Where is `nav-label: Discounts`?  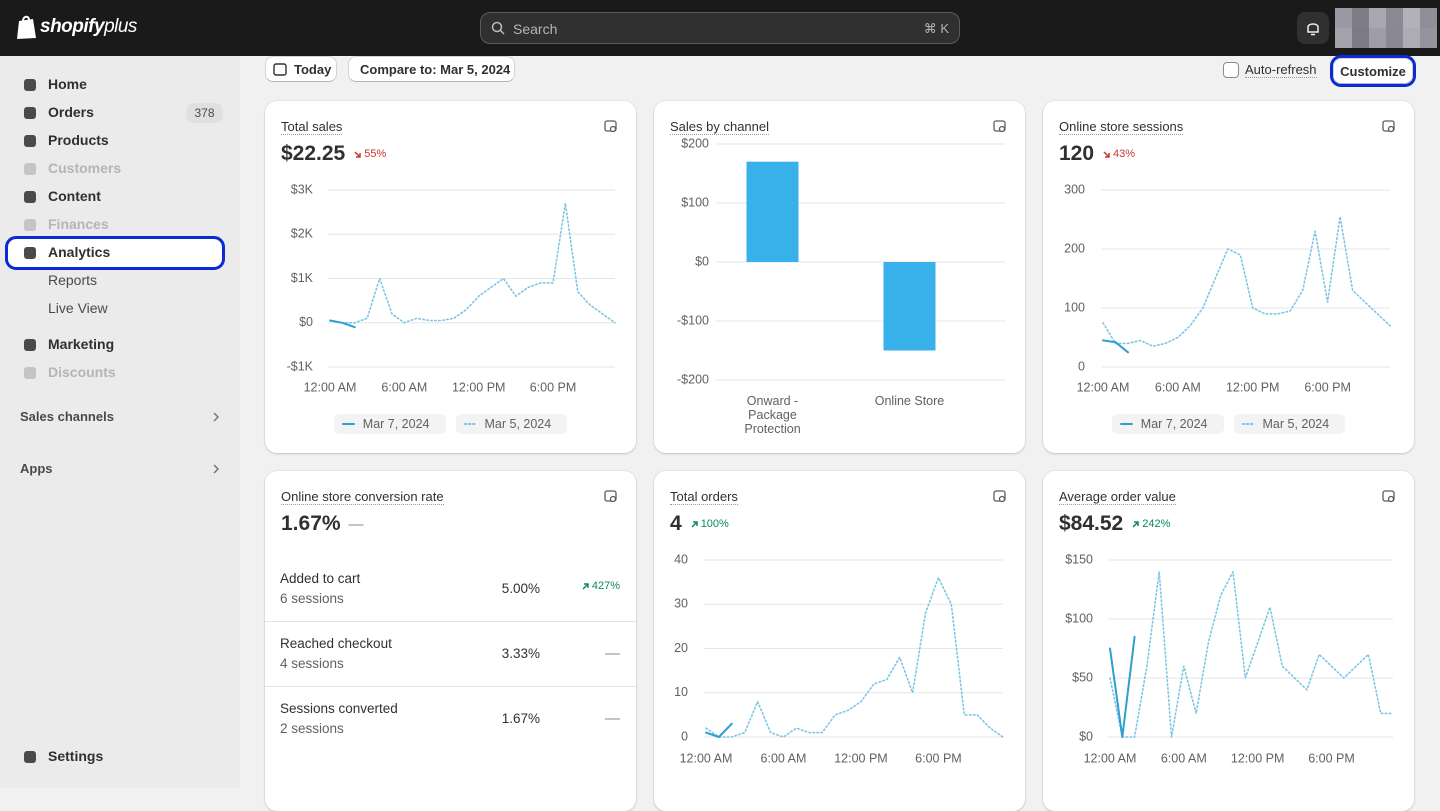 nav-label: Discounts is located at coordinates (82, 372).